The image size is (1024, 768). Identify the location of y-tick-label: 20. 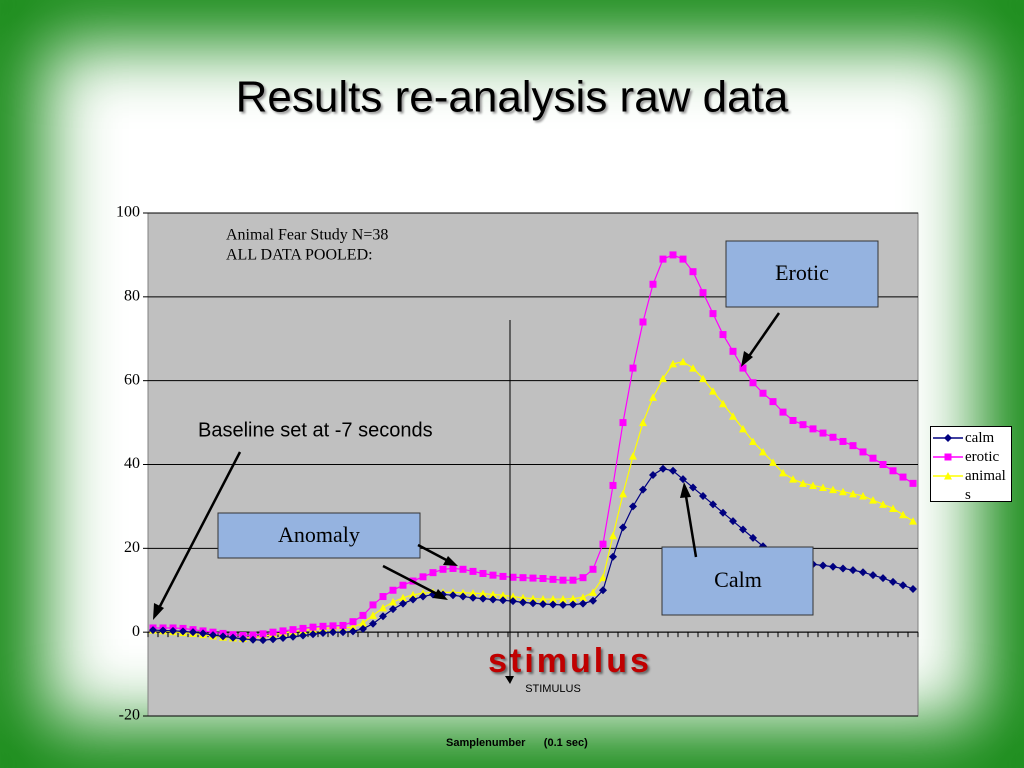
(132, 547).